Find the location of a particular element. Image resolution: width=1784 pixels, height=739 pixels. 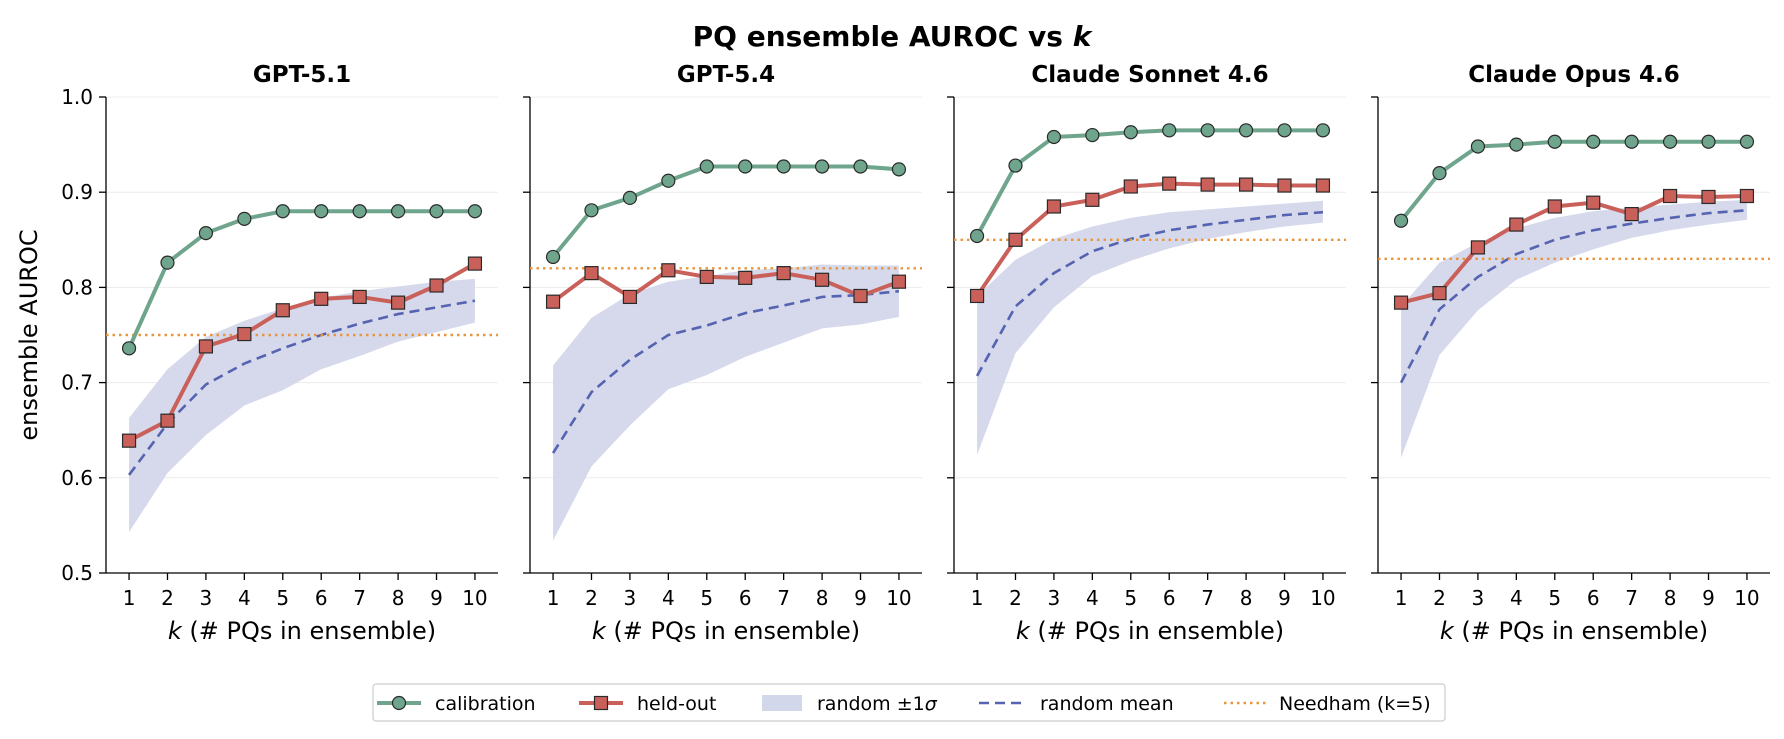

legend-frame is located at coordinates (909, 702).